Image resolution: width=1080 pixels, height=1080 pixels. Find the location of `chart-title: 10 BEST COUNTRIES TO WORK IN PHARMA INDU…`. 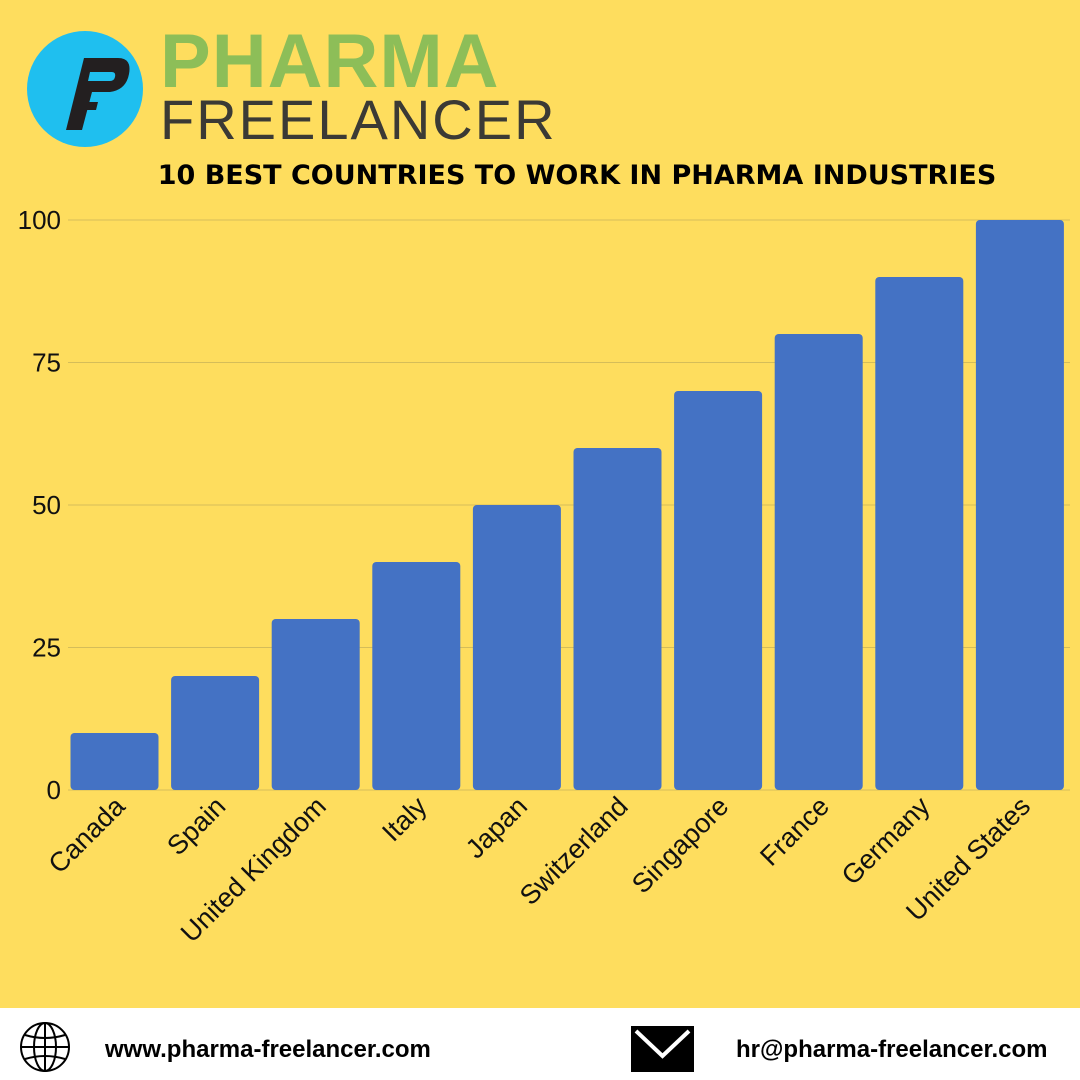

chart-title: 10 BEST COUNTRIES TO WORK IN PHARMA INDU… is located at coordinates (577, 175).